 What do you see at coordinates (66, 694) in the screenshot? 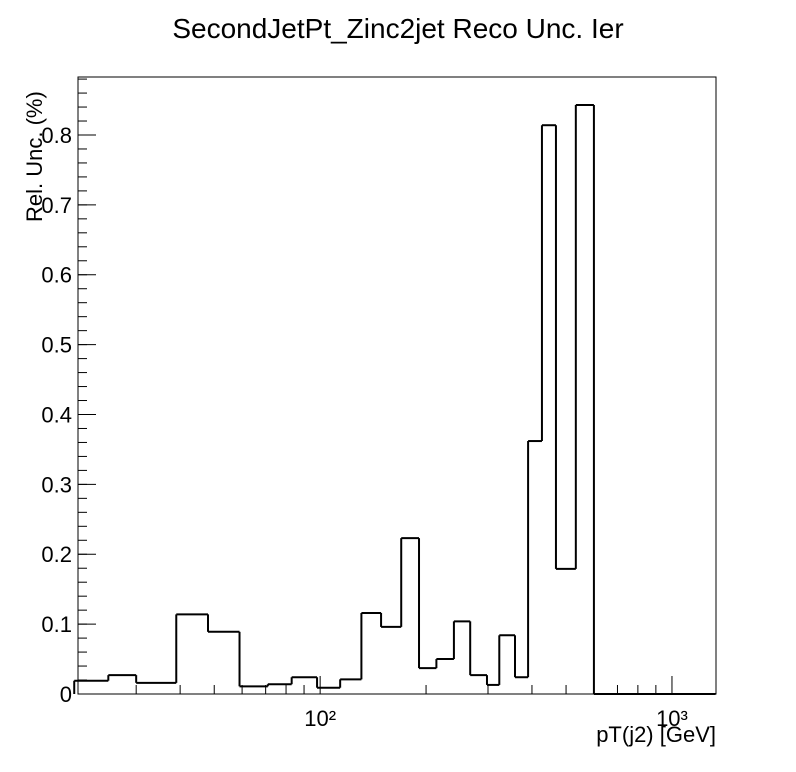
I see `y-tick-label: 0` at bounding box center [66, 694].